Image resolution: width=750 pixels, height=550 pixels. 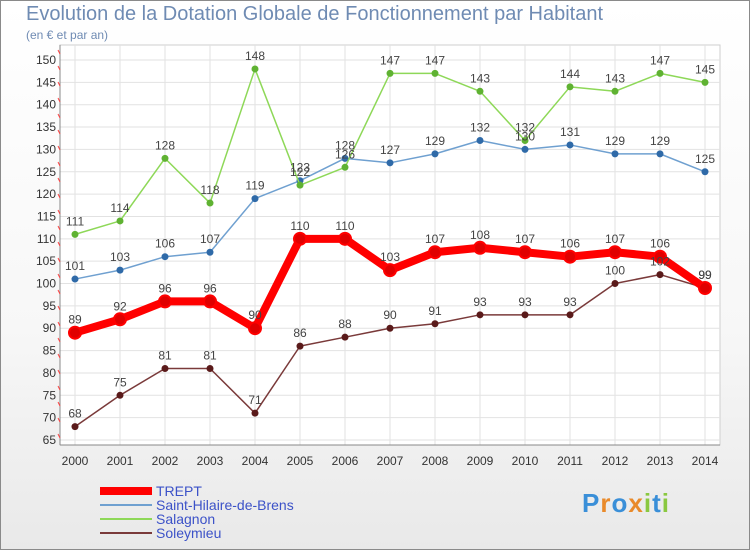 I want to click on x-tick-label: 2014, so click(x=705, y=461).